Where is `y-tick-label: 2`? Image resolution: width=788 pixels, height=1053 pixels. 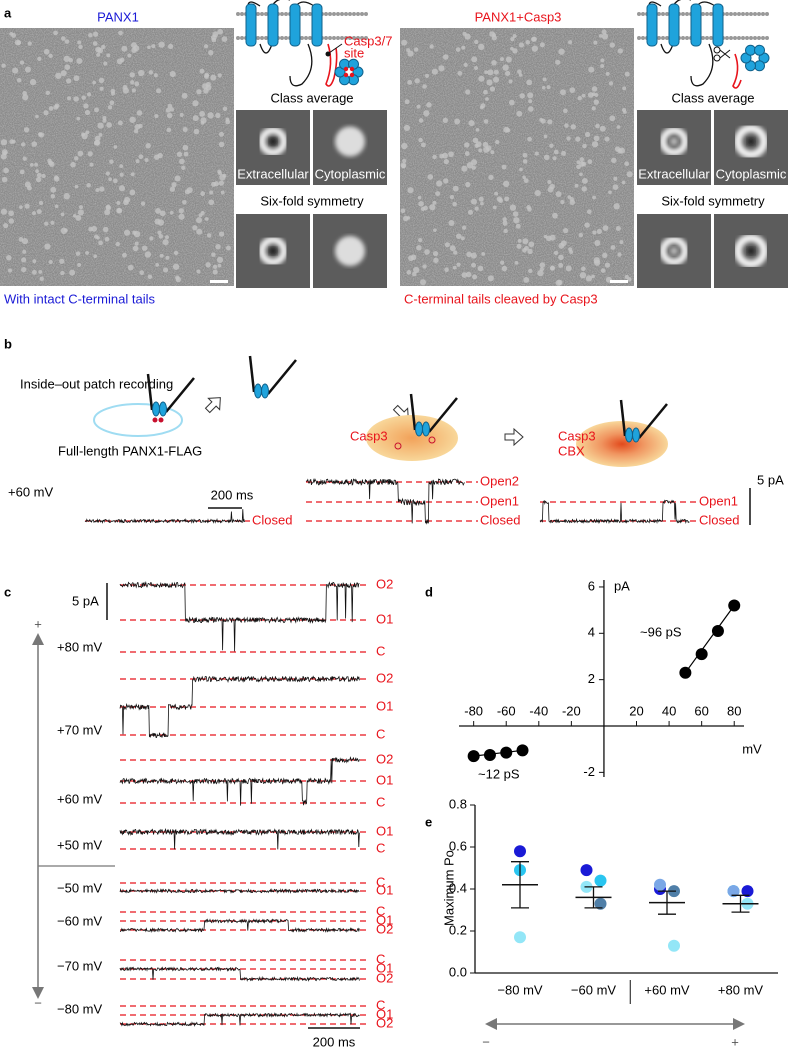 y-tick-label: 2 is located at coordinates (591, 678).